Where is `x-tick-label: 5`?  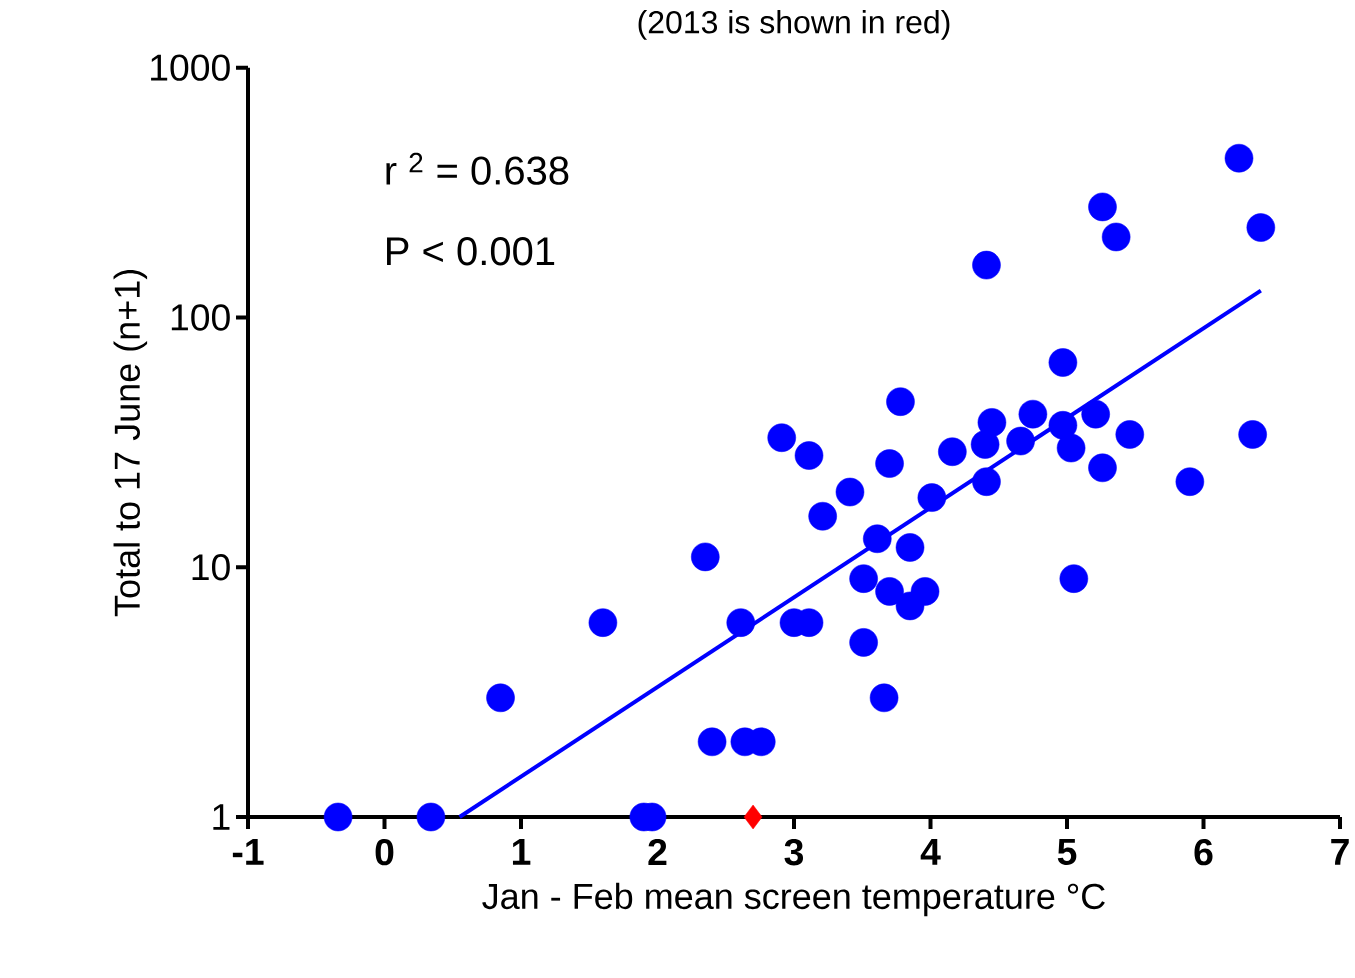 x-tick-label: 5 is located at coordinates (1067, 851).